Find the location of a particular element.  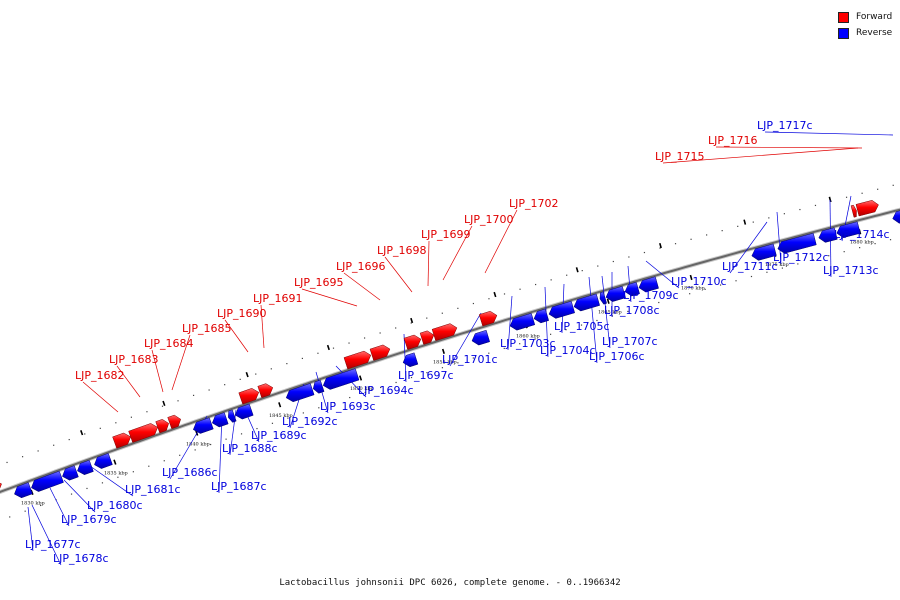

gene-label: LJP_1705c is located at coordinates (582, 326).